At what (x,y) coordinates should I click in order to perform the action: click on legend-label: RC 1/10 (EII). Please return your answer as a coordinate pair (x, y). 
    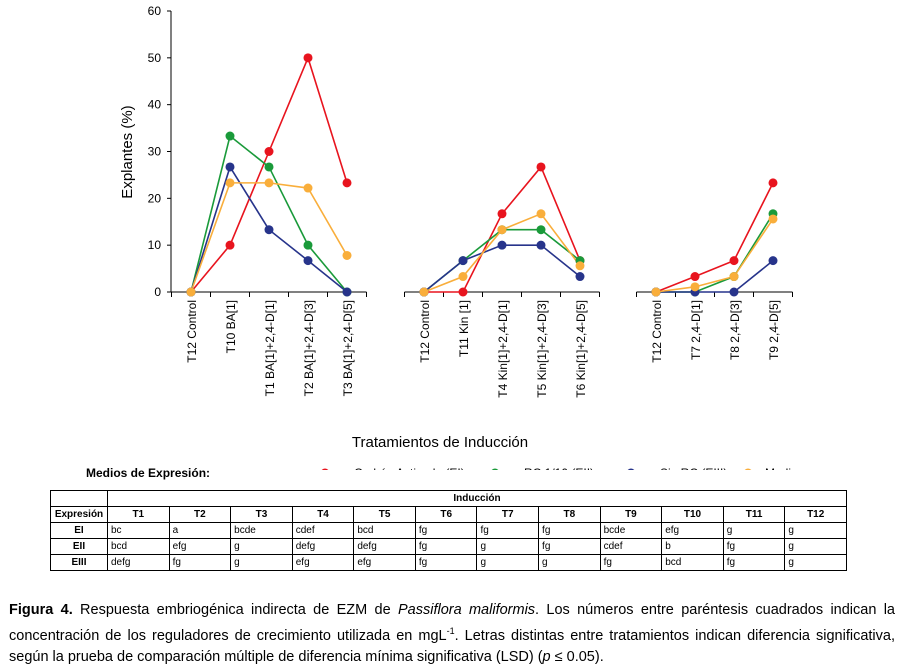
    Looking at the image, I should click on (559, 468).